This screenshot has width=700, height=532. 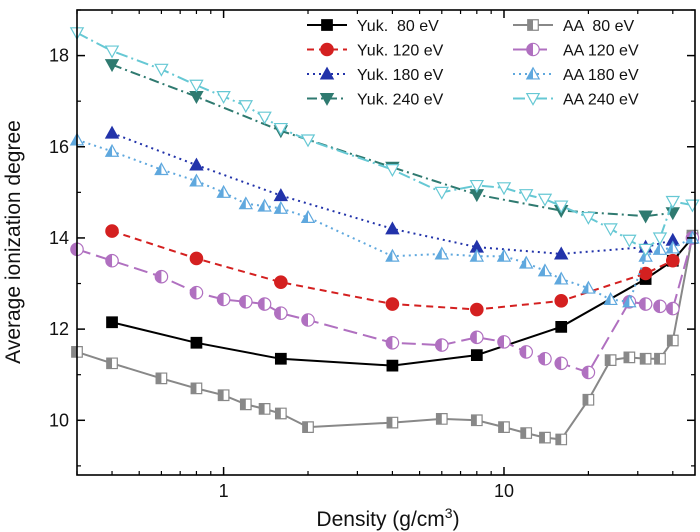 What do you see at coordinates (400, 100) in the screenshot?
I see `legend-label: Yuk. 240 eV` at bounding box center [400, 100].